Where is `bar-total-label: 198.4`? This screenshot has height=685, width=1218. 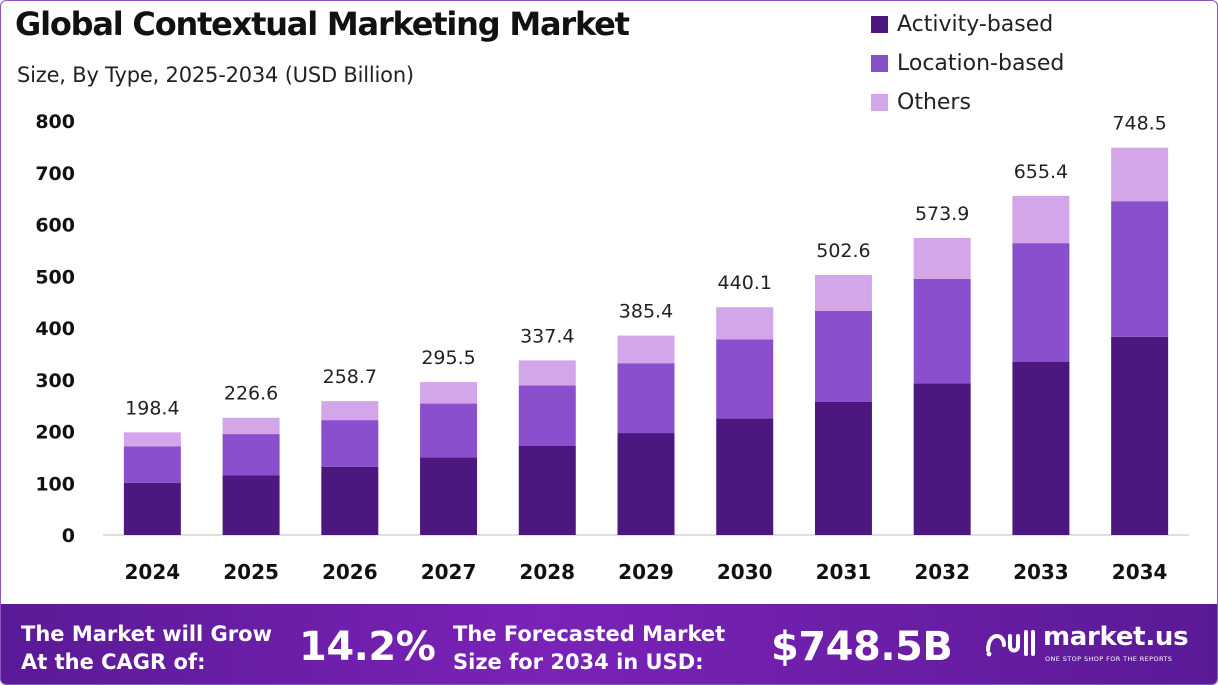
bar-total-label: 198.4 is located at coordinates (152, 408).